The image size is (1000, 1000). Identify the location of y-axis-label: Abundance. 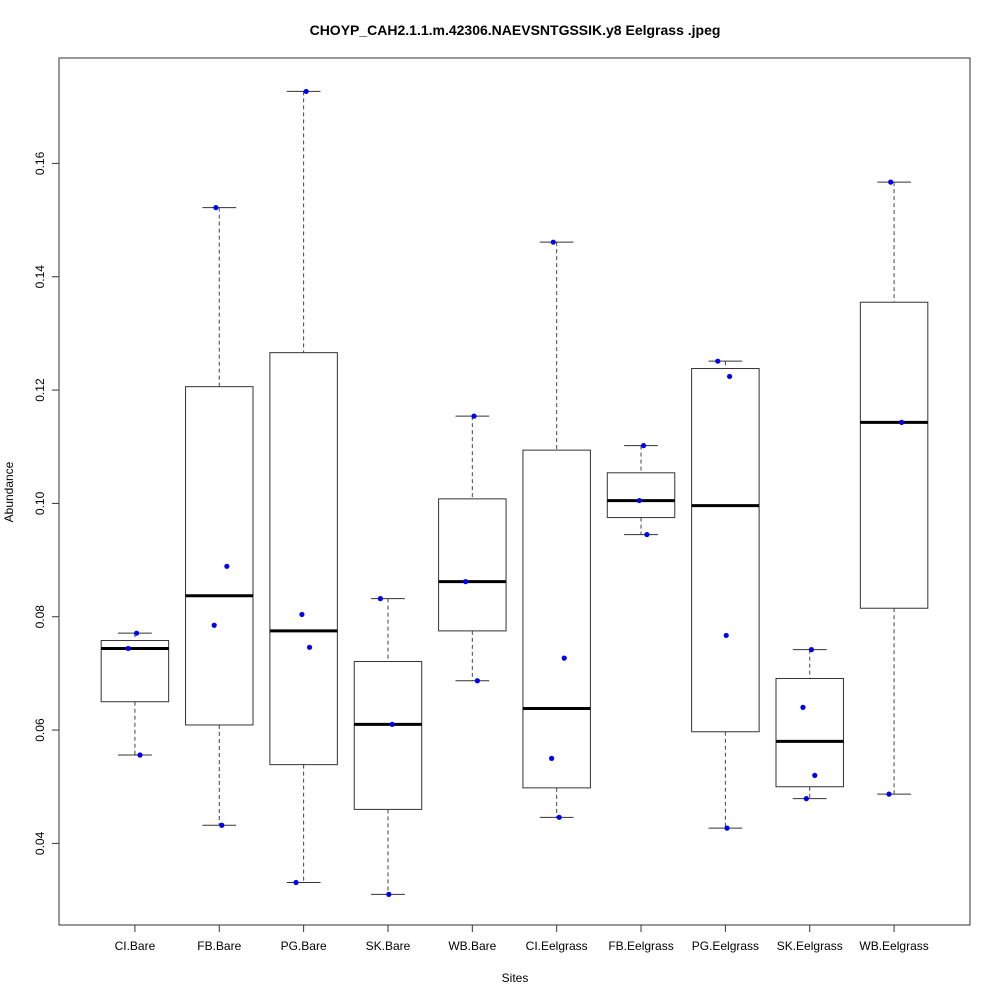
(9, 491).